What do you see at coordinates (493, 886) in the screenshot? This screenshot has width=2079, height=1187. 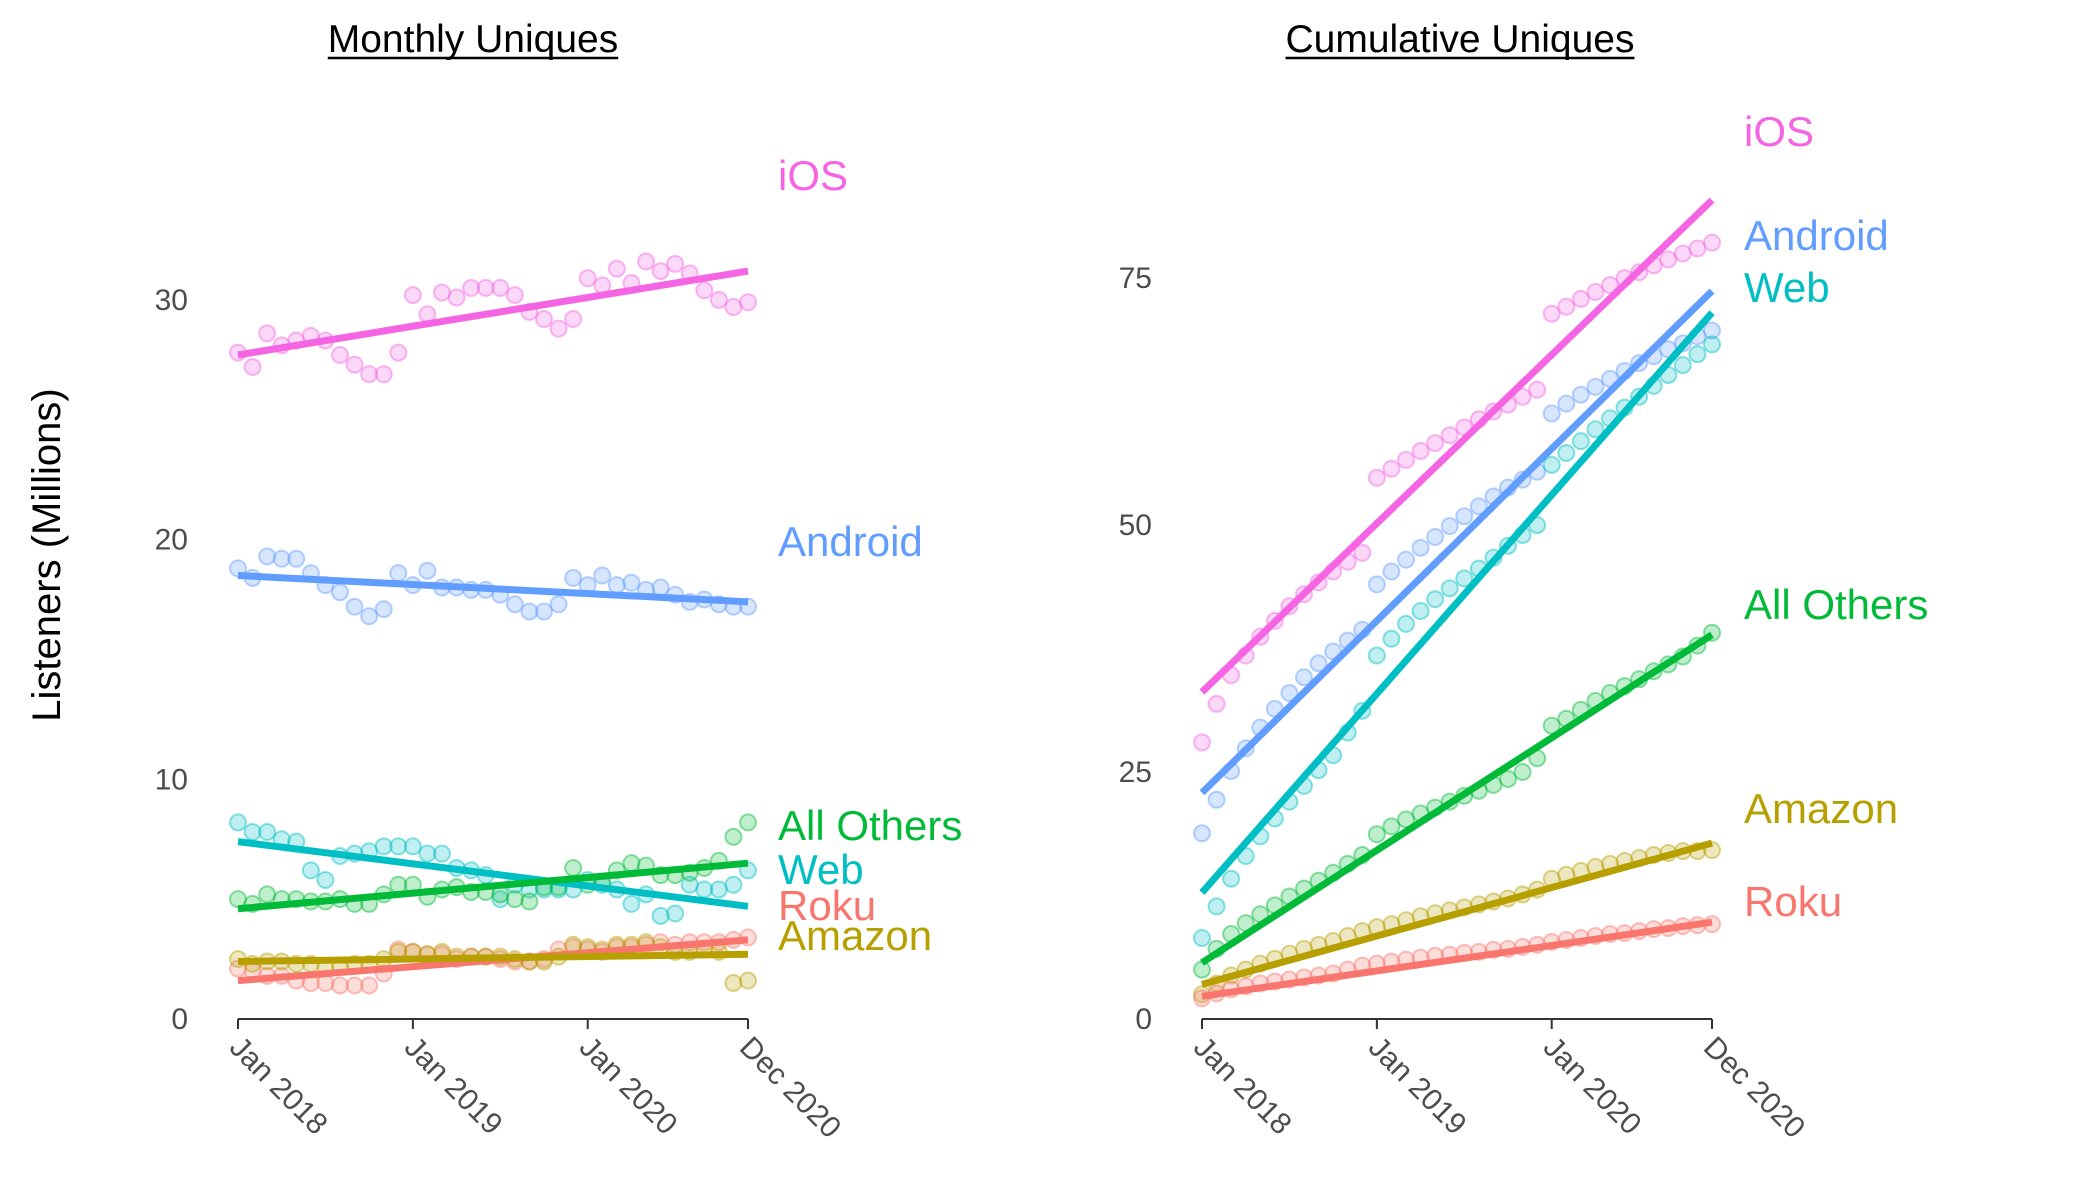 I see `trend-line-all-others` at bounding box center [493, 886].